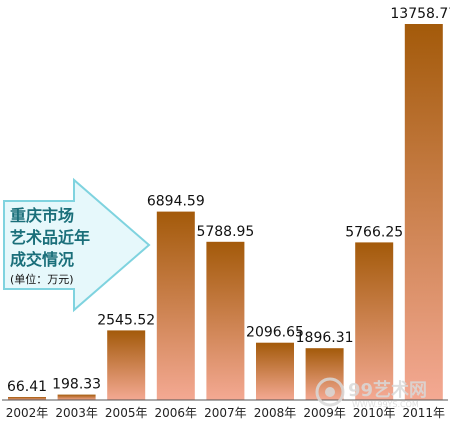 The width and height of the screenshot is (450, 424). What do you see at coordinates (126, 413) in the screenshot?
I see `x-tick-label-2005年: 2005年` at bounding box center [126, 413].